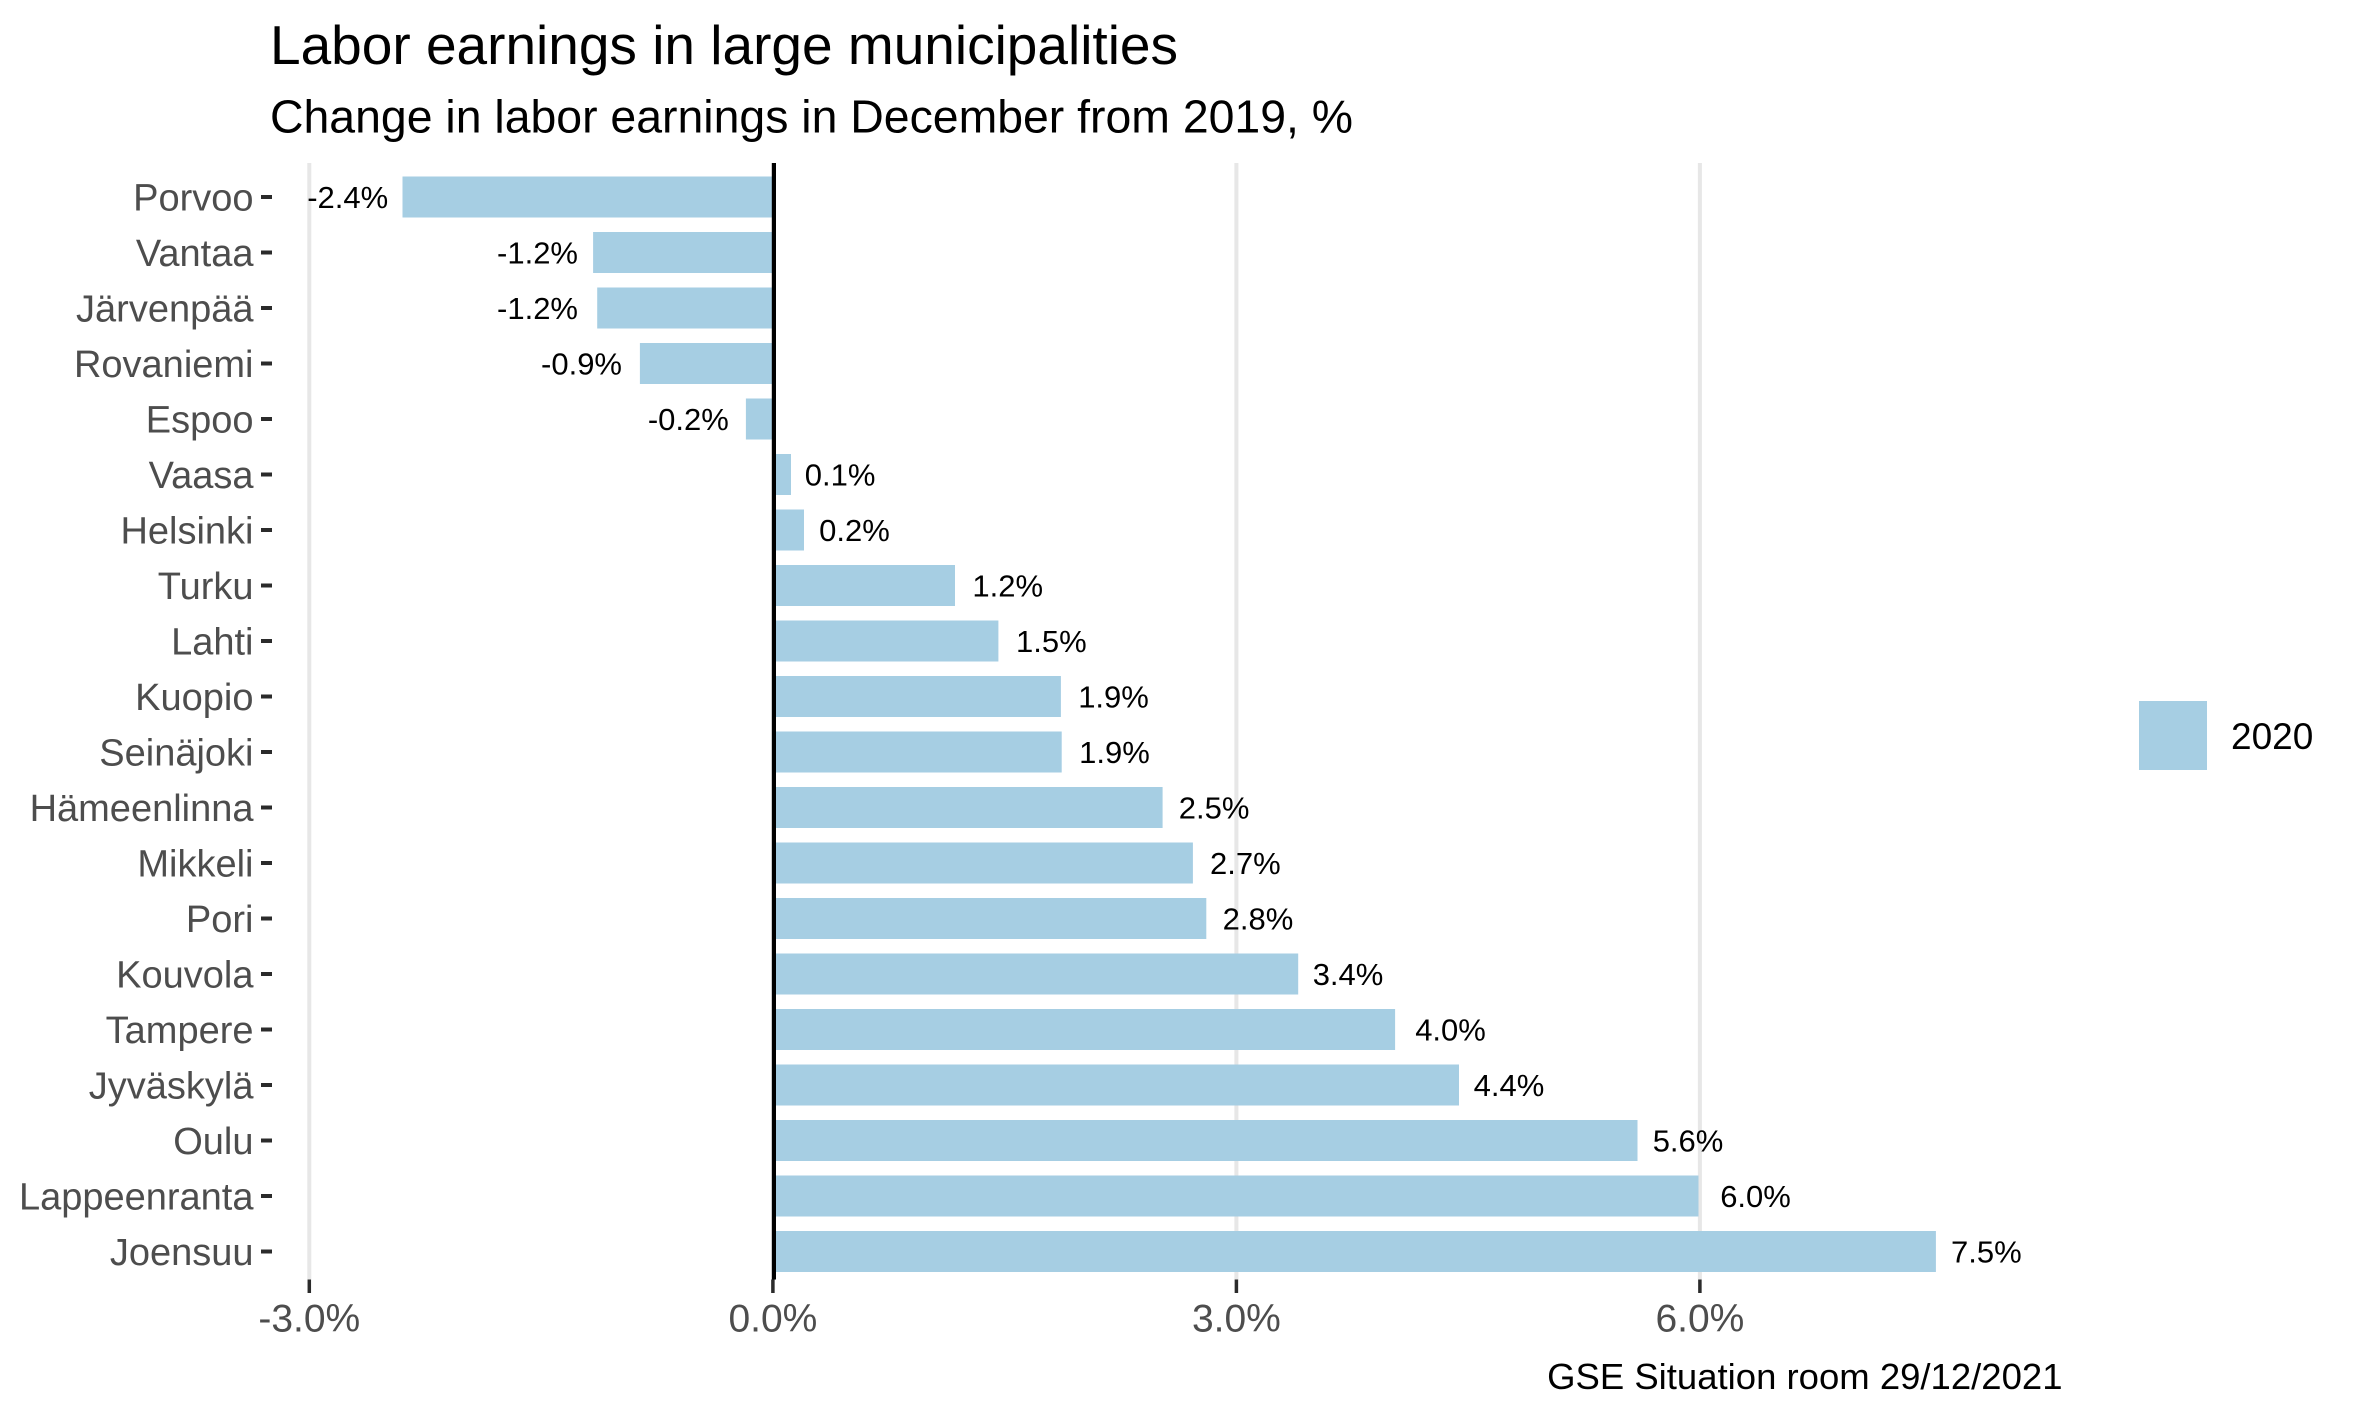 Image resolution: width=2362 pixels, height=1417 pixels. What do you see at coordinates (212, 643) in the screenshot?
I see `svg-text: Lahti` at bounding box center [212, 643].